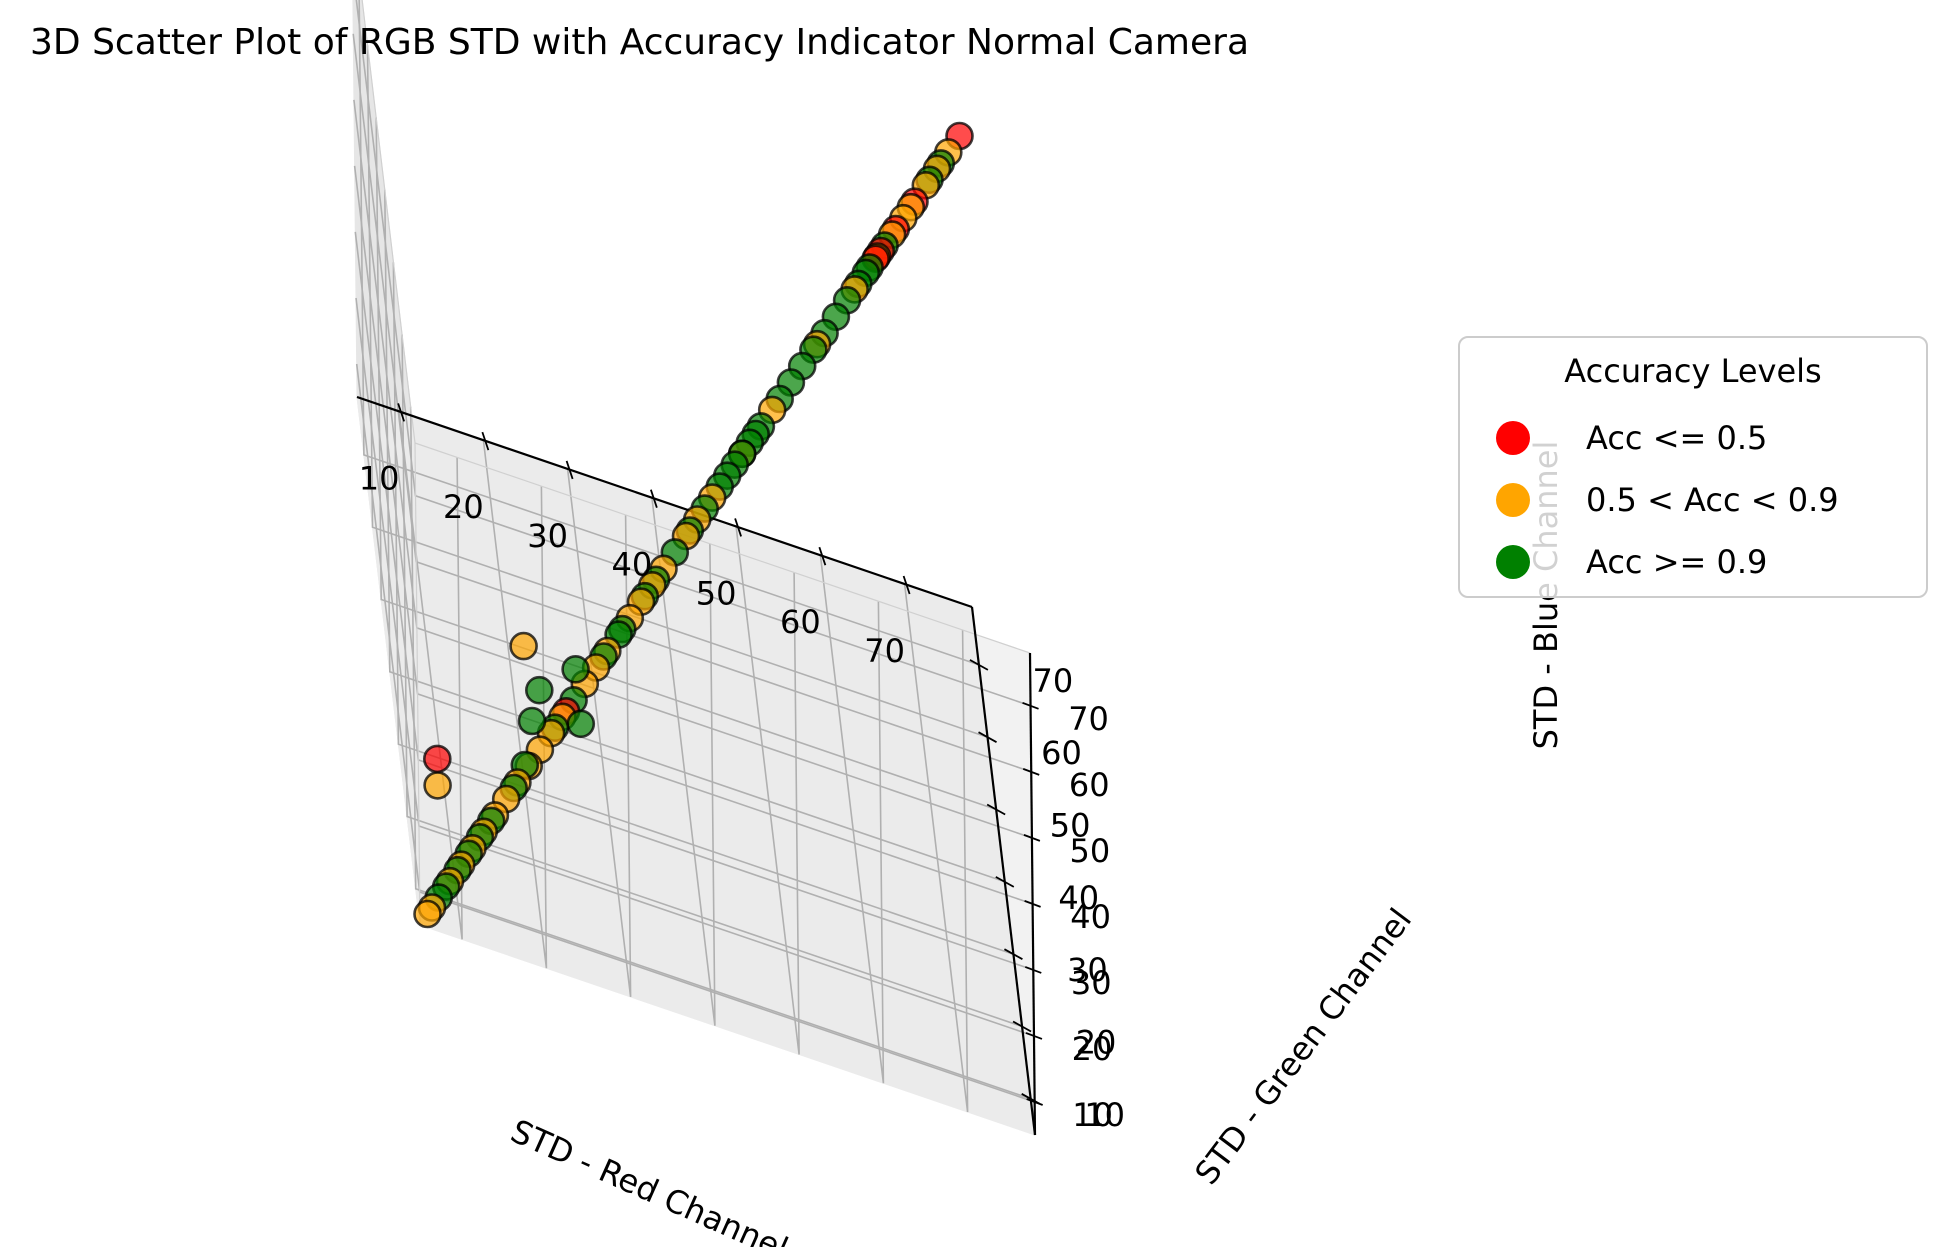 This screenshot has width=1960, height=1247. Describe the element at coordinates (379, 478) in the screenshot. I see `x-tick-label: 10` at that location.